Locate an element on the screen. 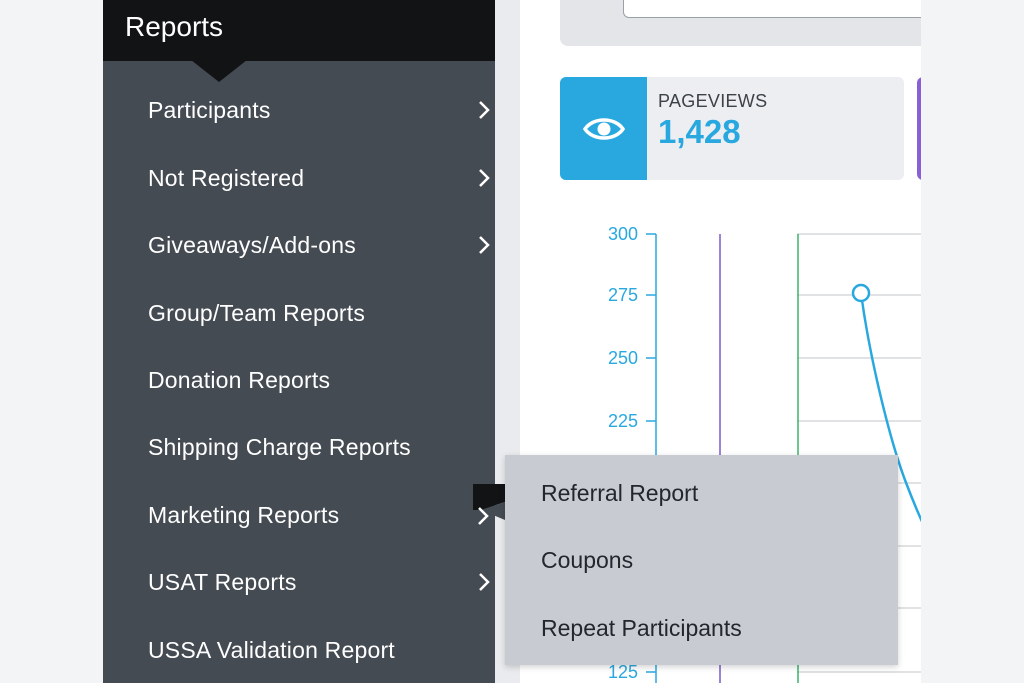 This screenshot has width=1024, height=683. menu-label: Participants is located at coordinates (209, 109).